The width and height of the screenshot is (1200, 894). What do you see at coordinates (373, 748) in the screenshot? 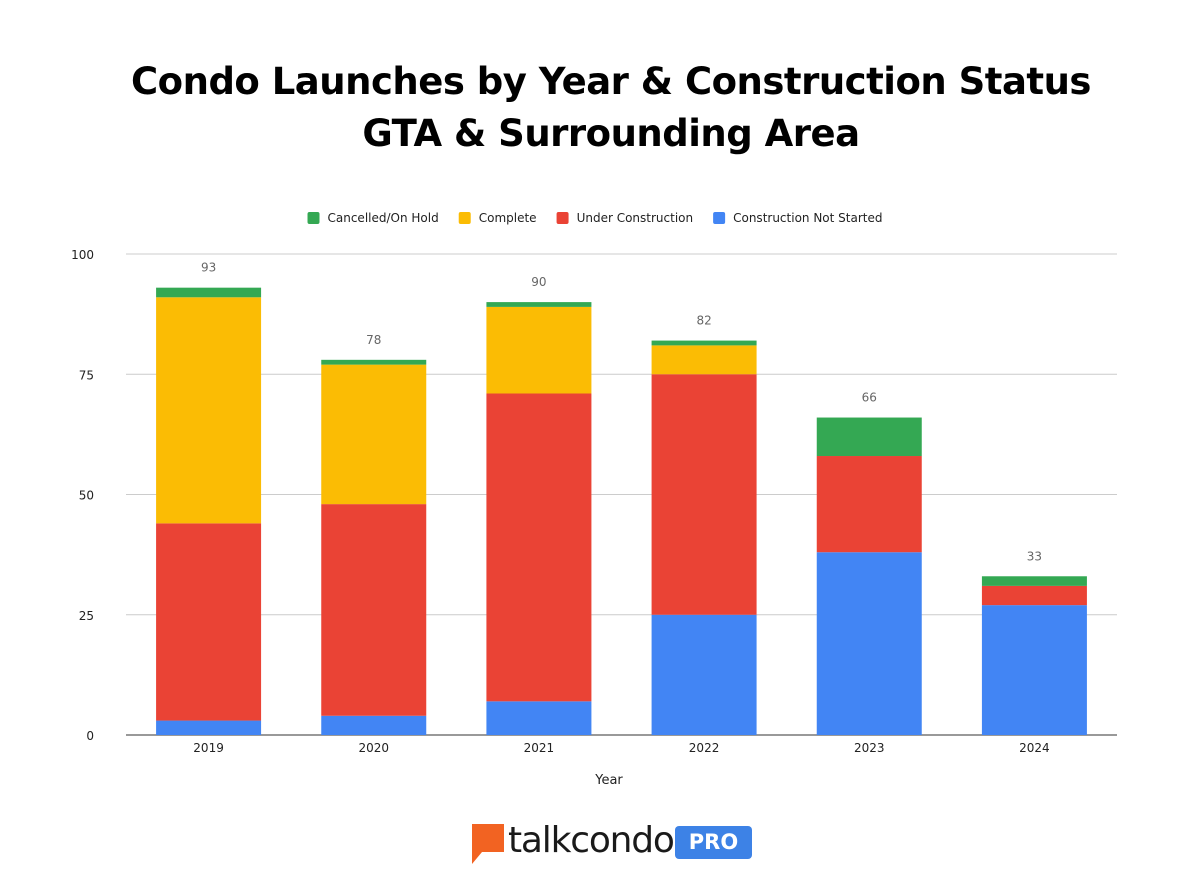
I see `x-tick-label: 2020` at bounding box center [373, 748].